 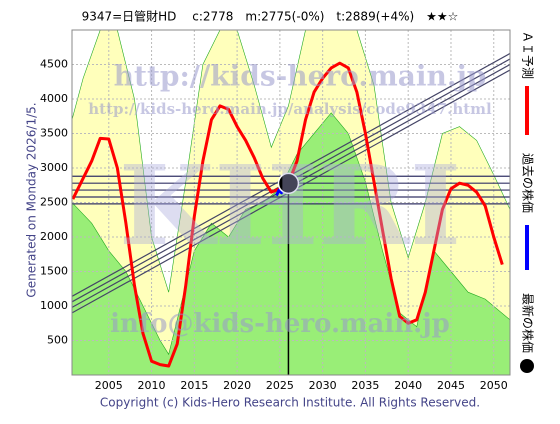 What do you see at coordinates (54, 98) in the screenshot?
I see `y-tick-label: 4000` at bounding box center [54, 98].